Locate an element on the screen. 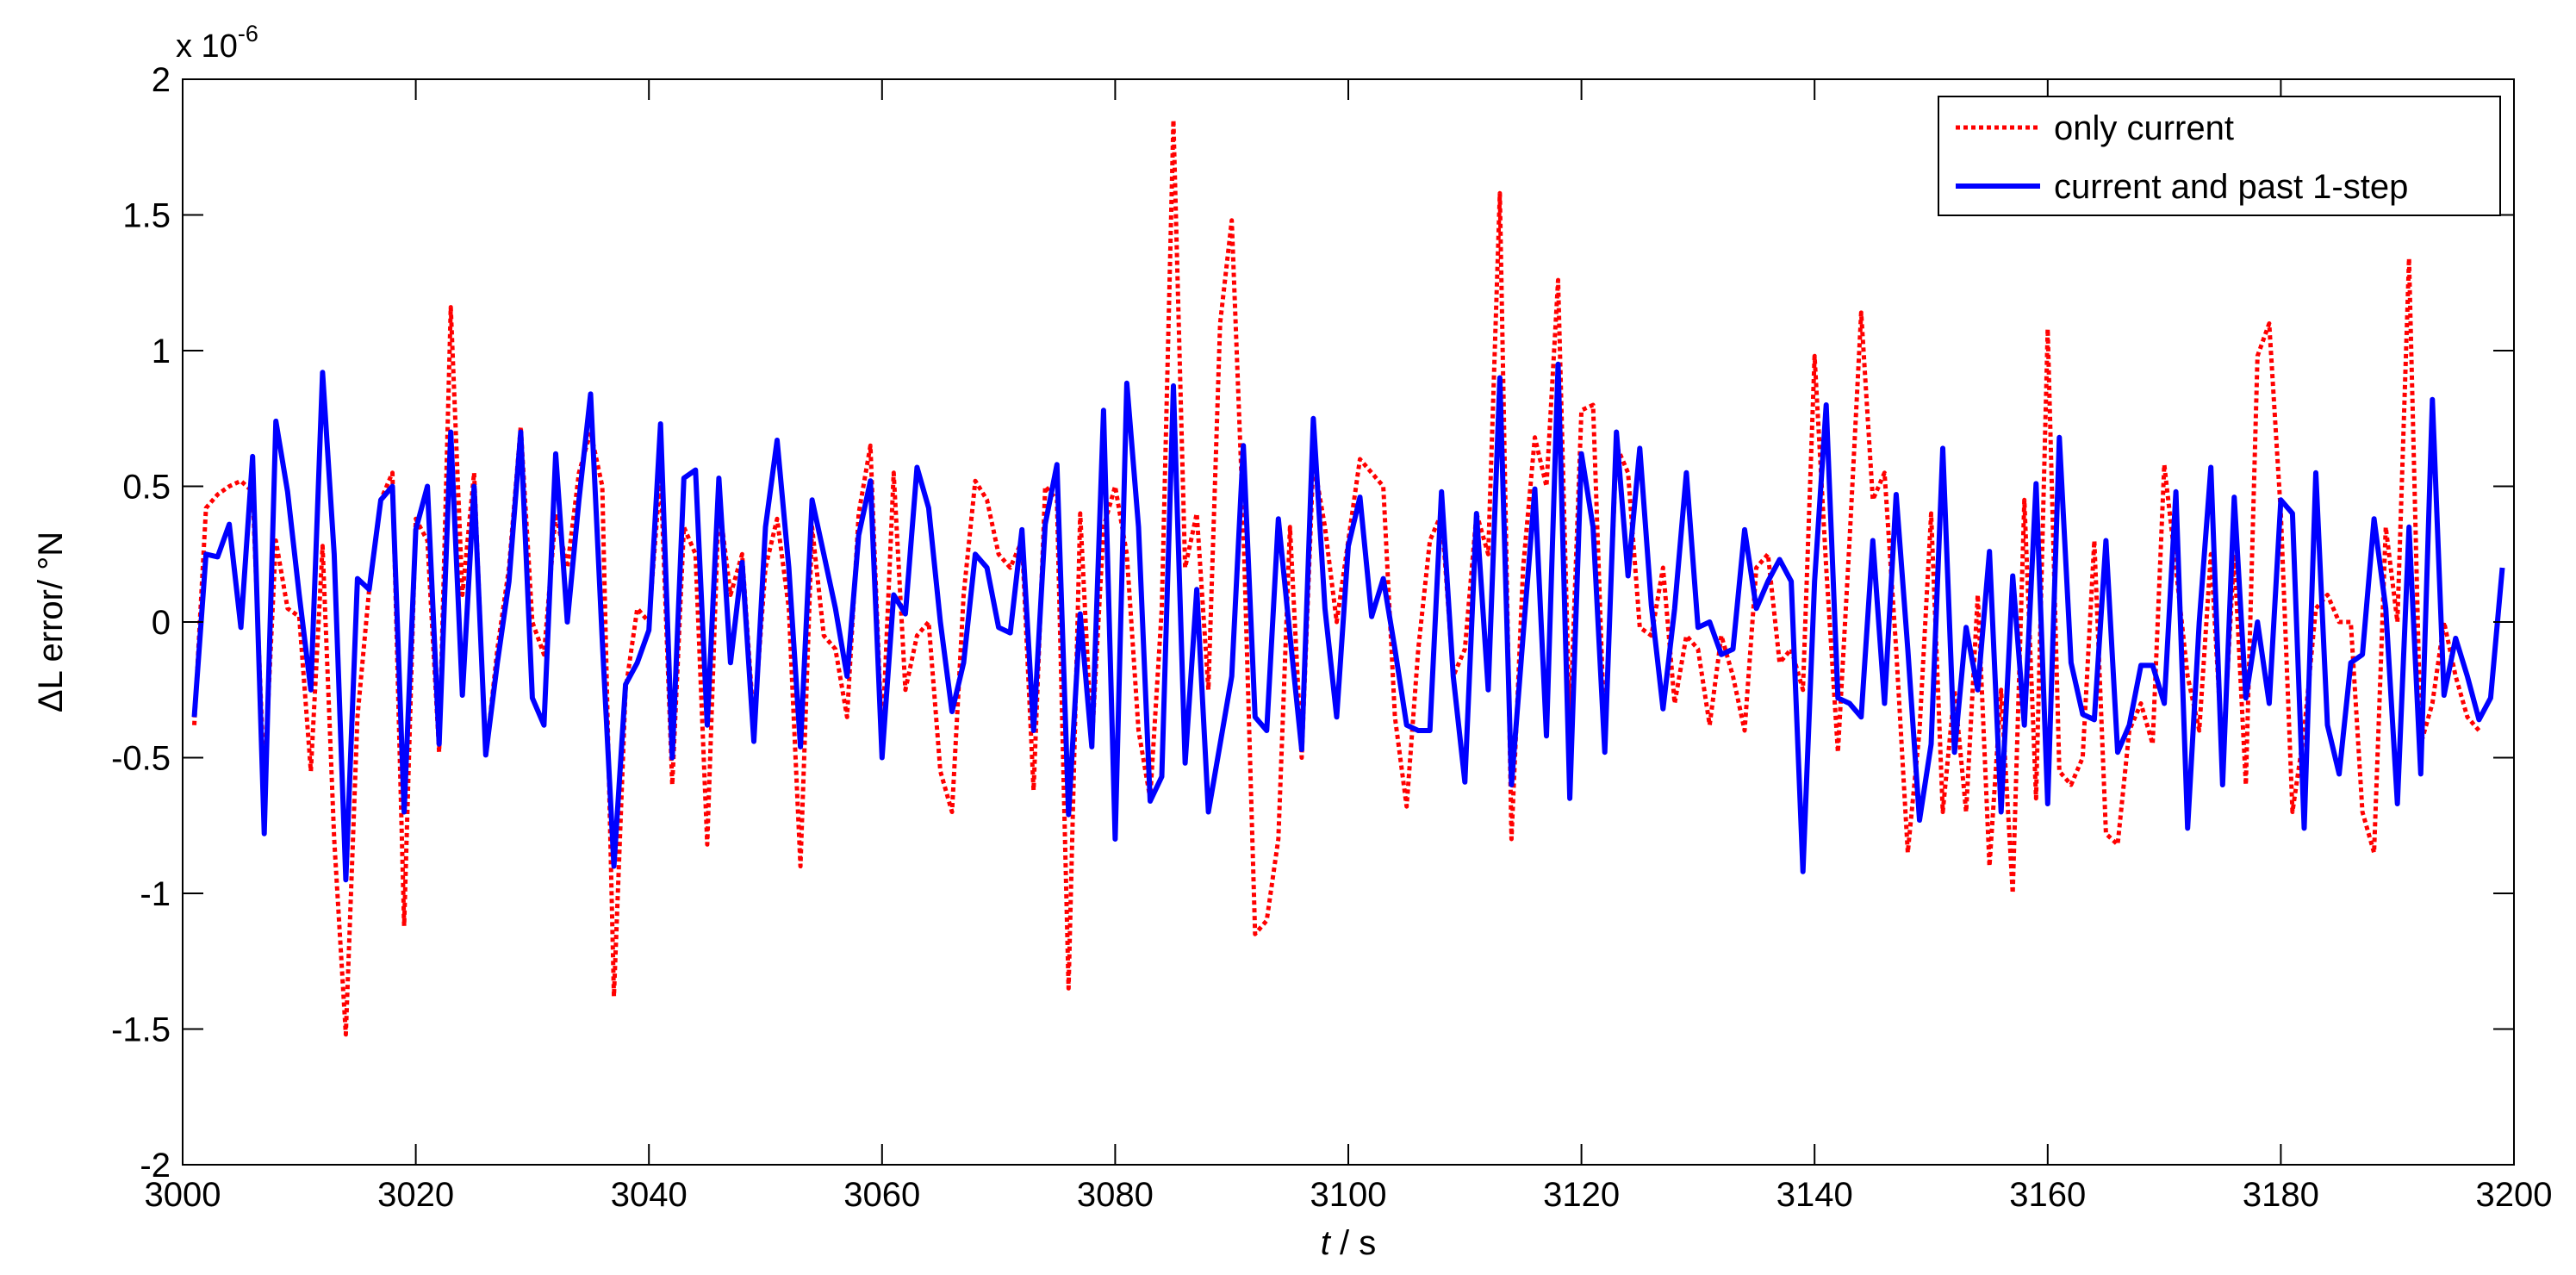 The height and width of the screenshot is (1275, 2576). x-tick-label: 3100 is located at coordinates (1349, 1195).